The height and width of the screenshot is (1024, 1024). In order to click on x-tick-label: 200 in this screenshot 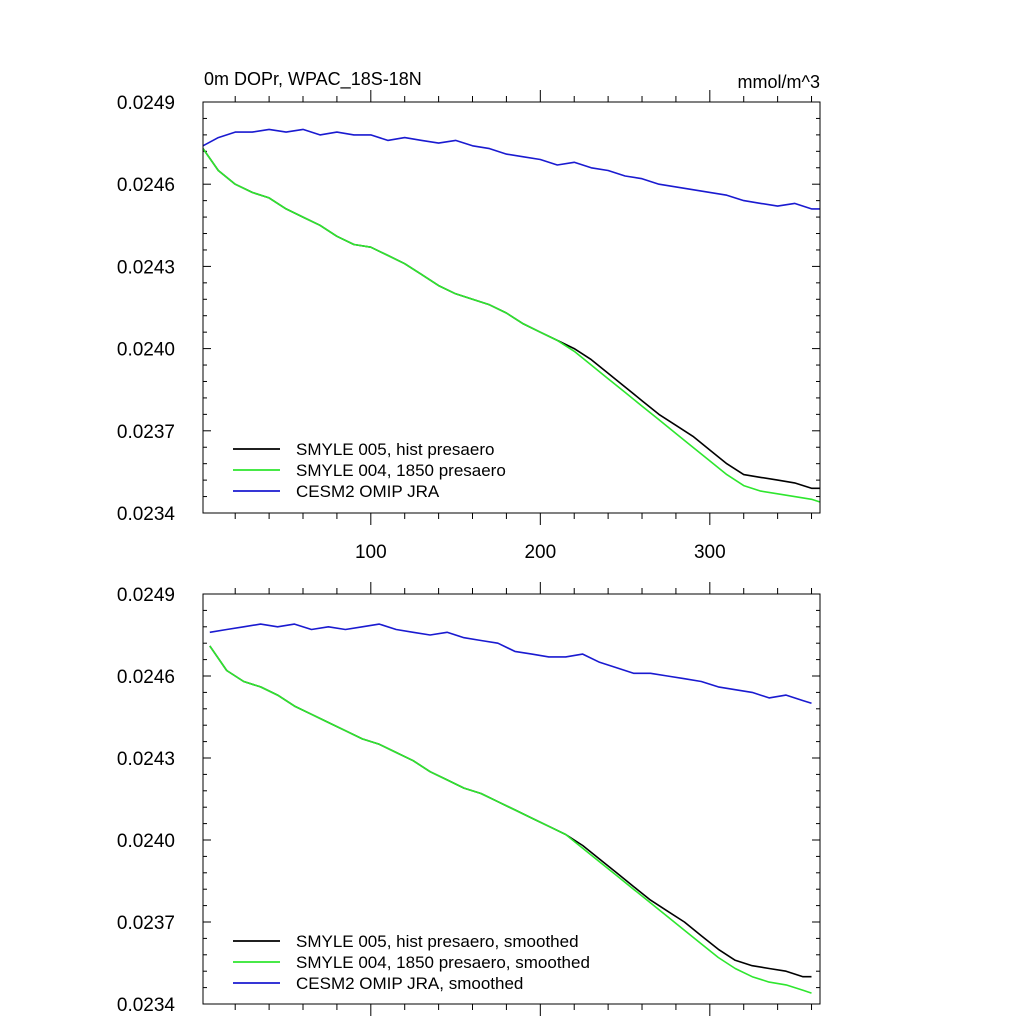, I will do `click(540, 552)`.